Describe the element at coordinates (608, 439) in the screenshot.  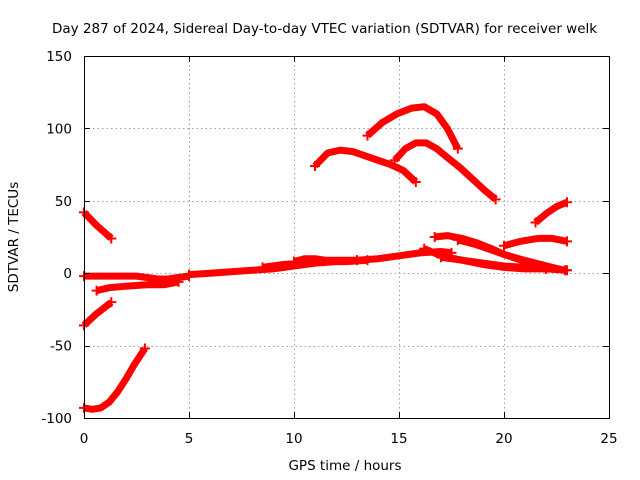
I see `x-tick-label: 25` at that location.